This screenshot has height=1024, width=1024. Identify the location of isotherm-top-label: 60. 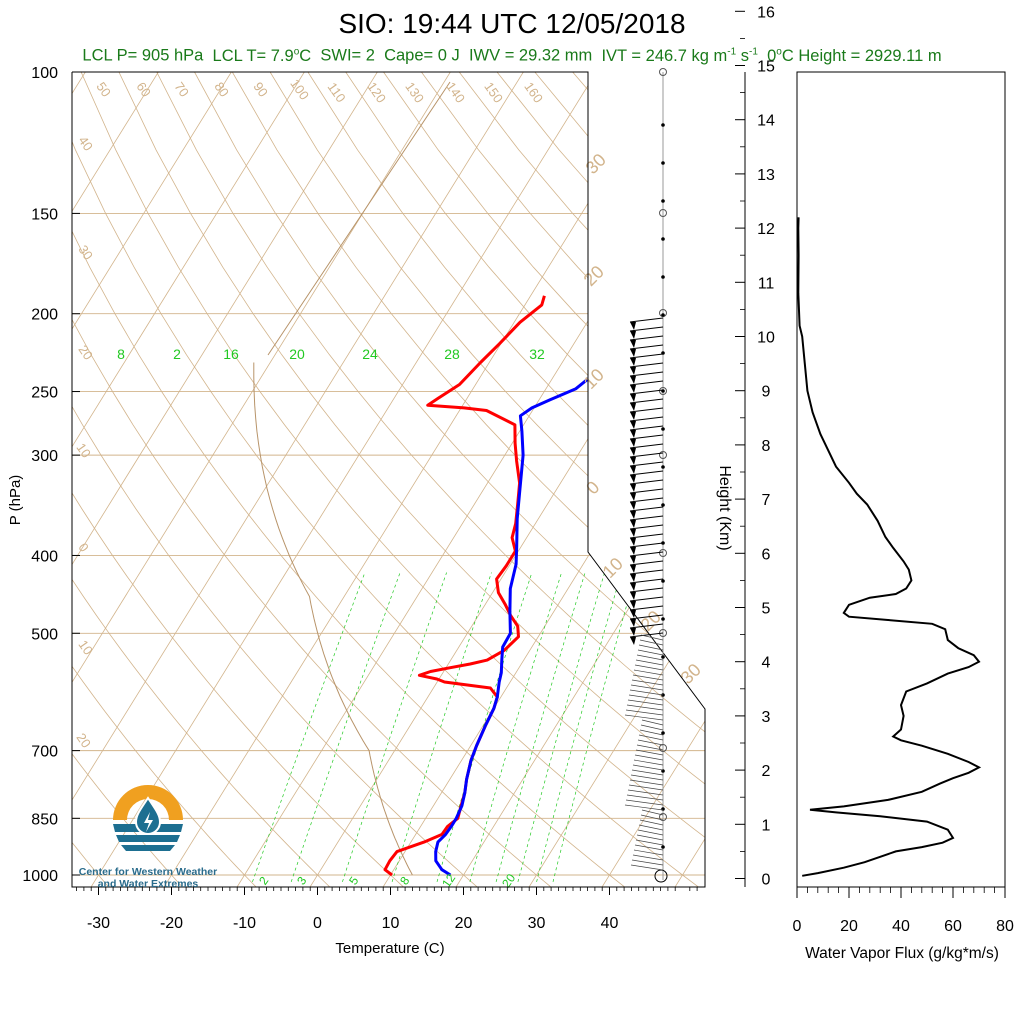
(143, 89).